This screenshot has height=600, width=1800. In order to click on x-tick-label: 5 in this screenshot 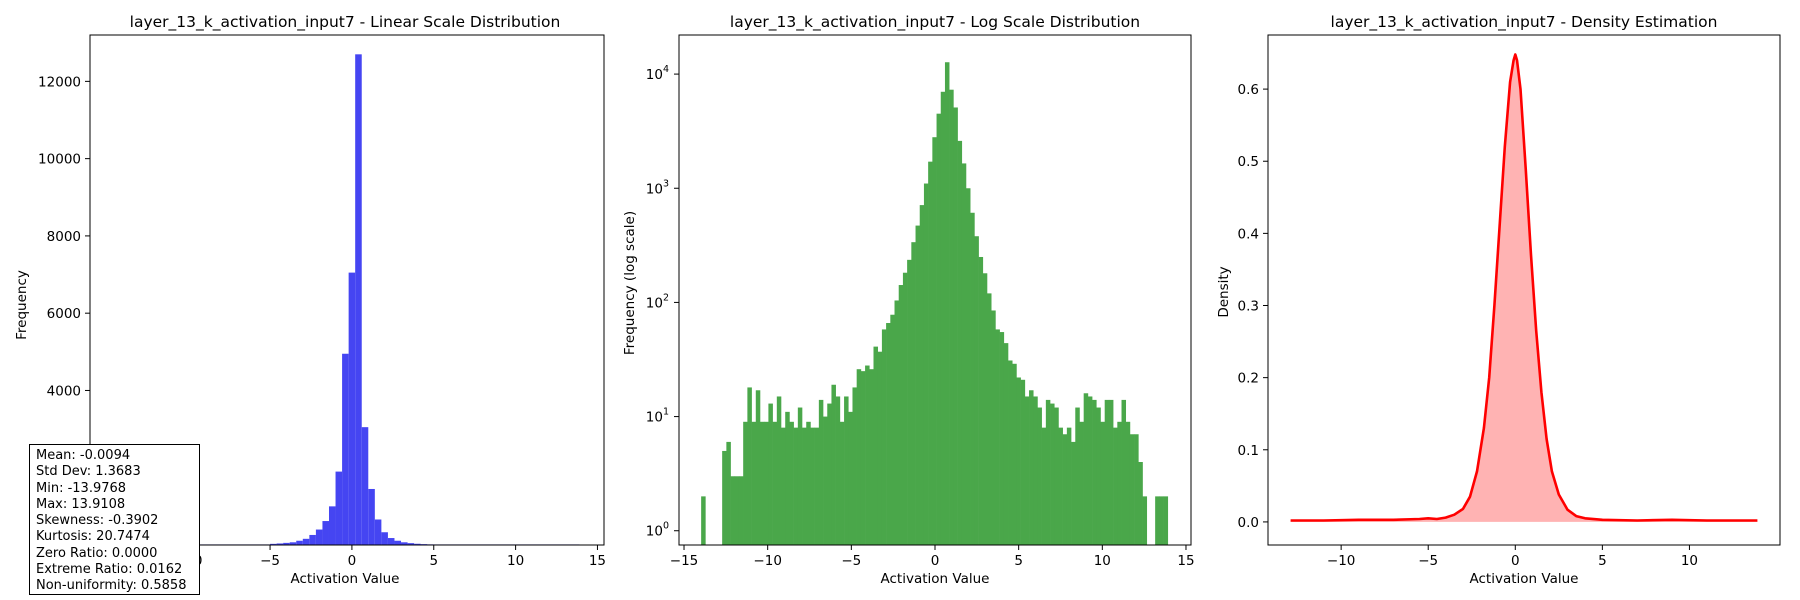, I will do `click(433, 561)`.